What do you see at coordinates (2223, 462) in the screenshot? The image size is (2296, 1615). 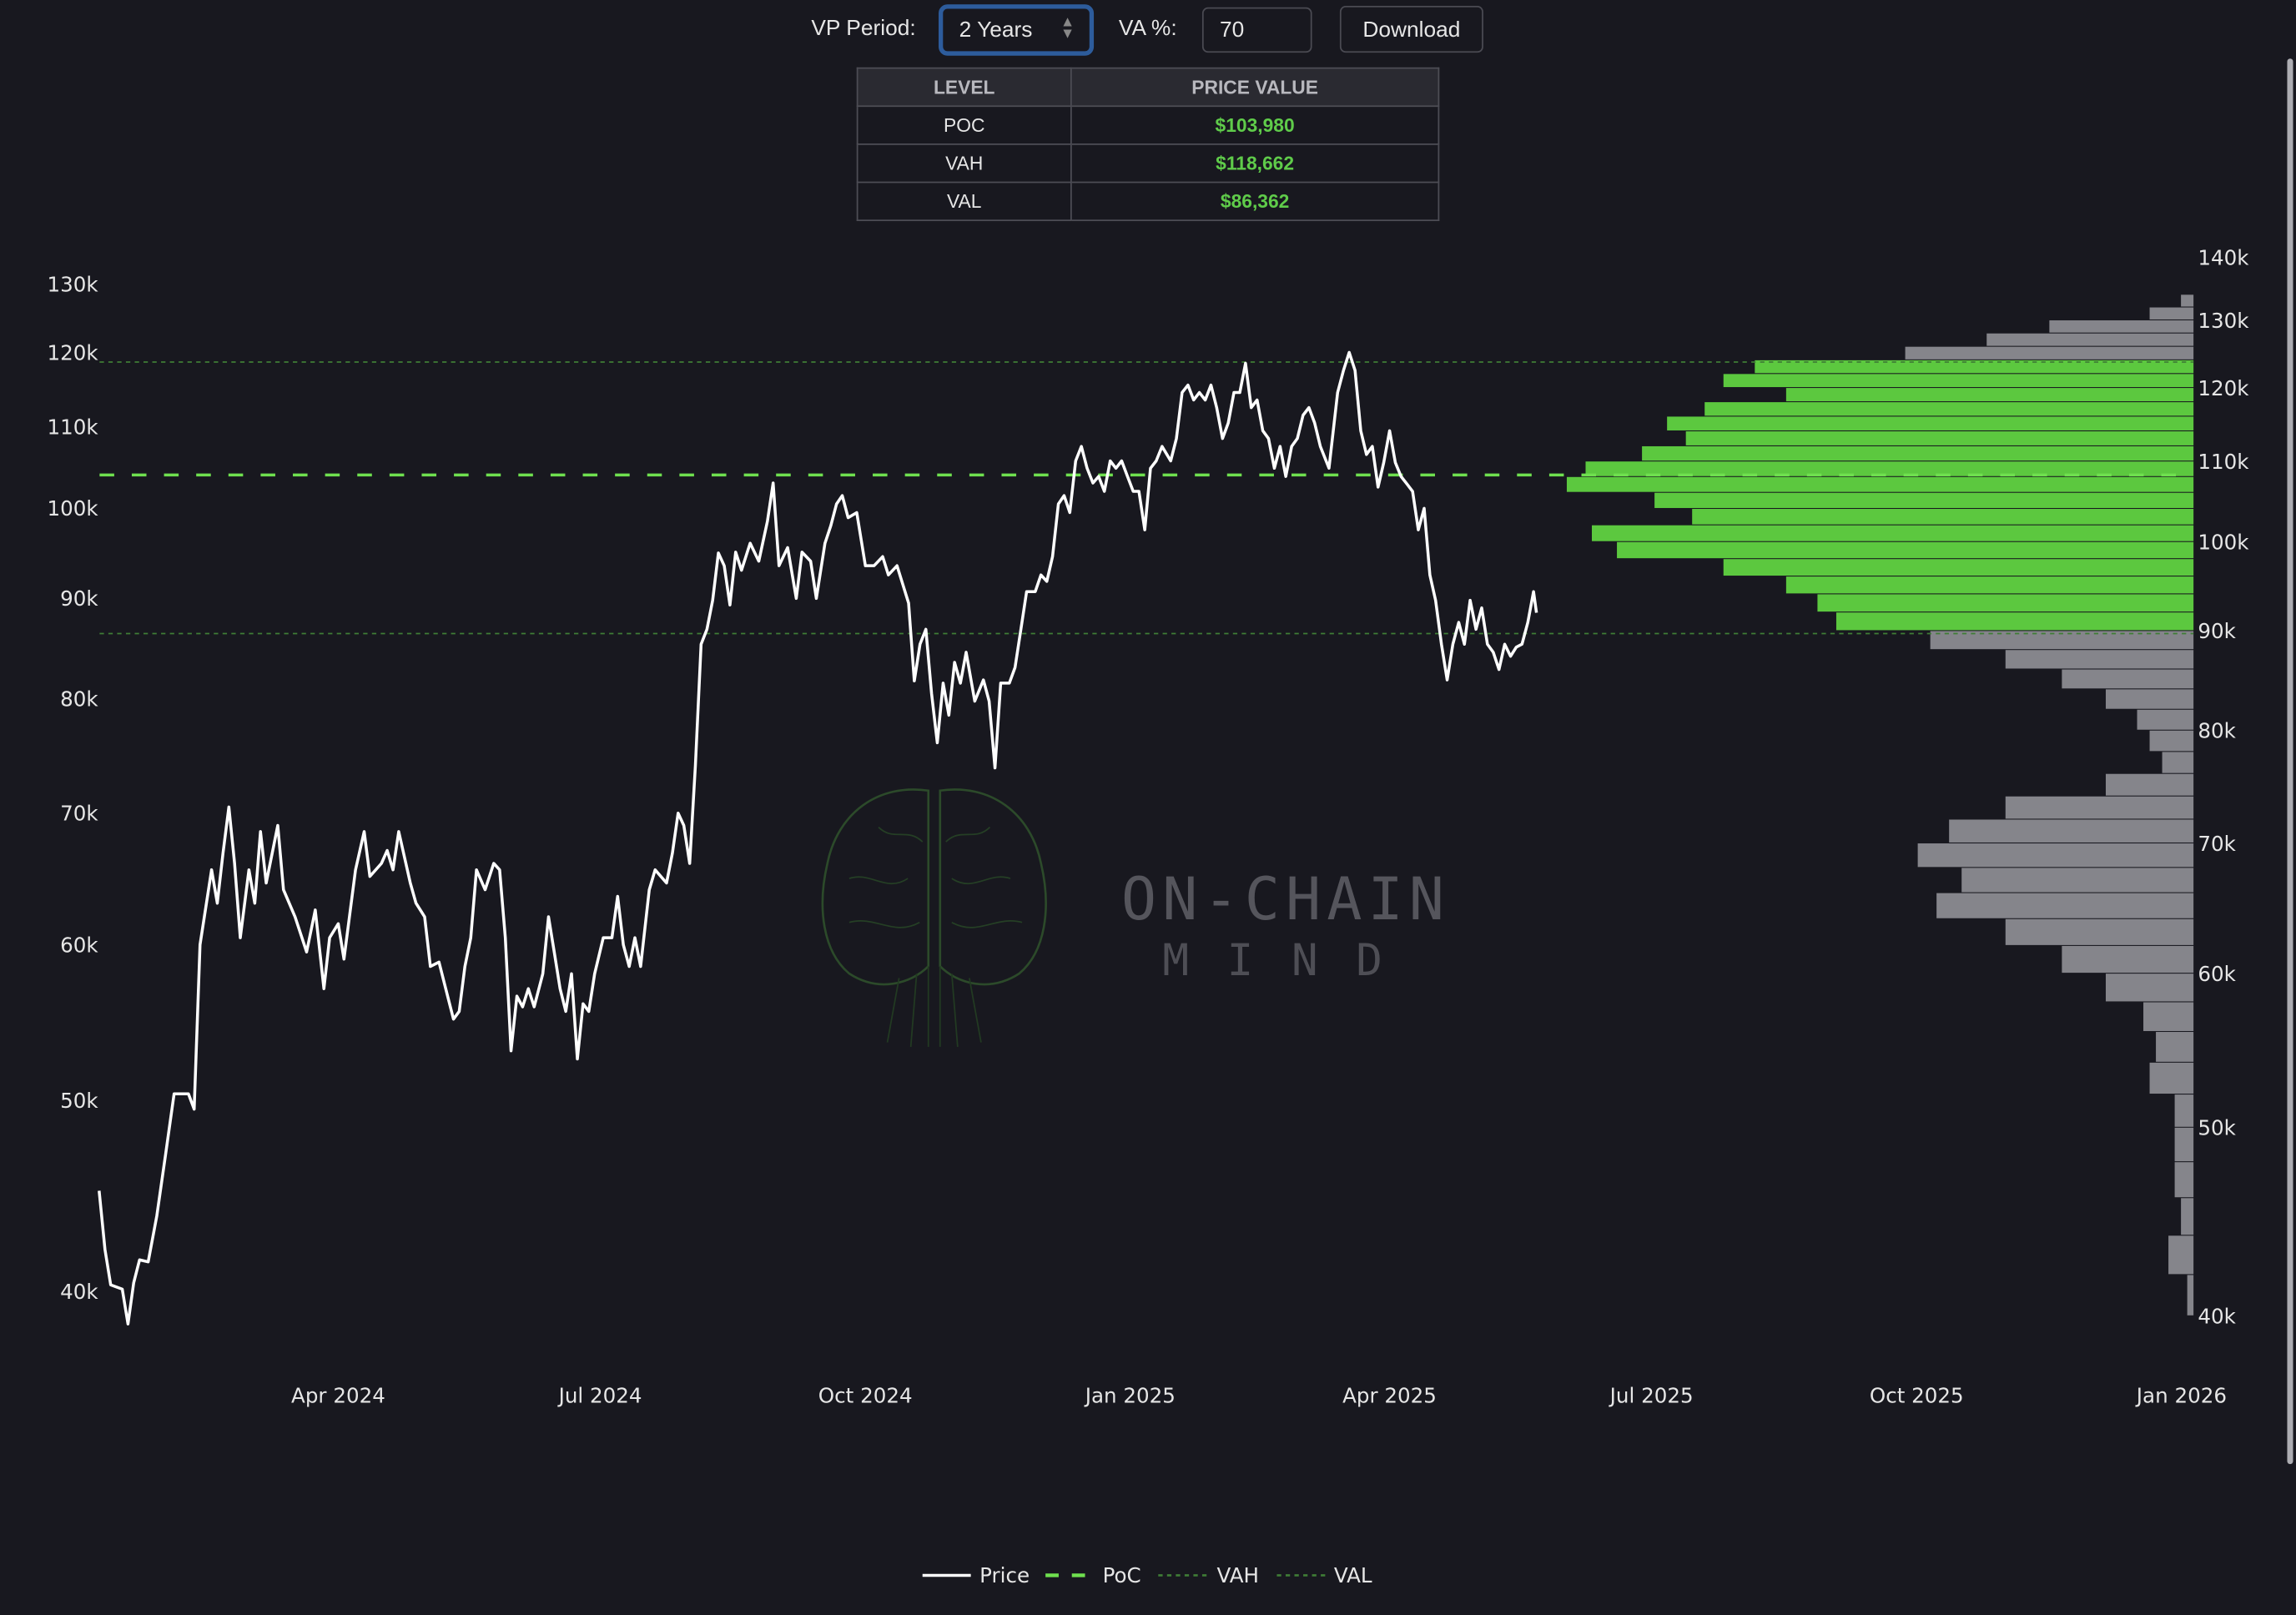 I see `right-tick-label: 110k` at bounding box center [2223, 462].